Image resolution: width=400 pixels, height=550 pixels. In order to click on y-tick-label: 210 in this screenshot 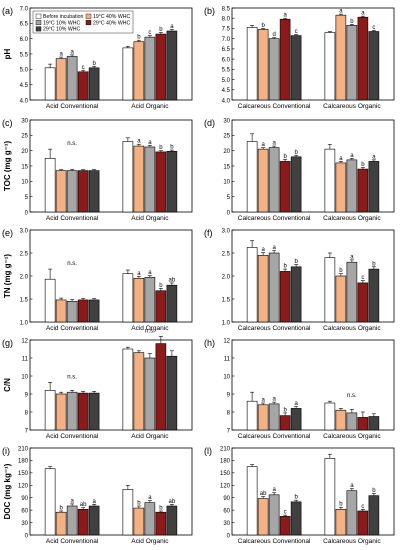, I will do `click(23, 449)`.